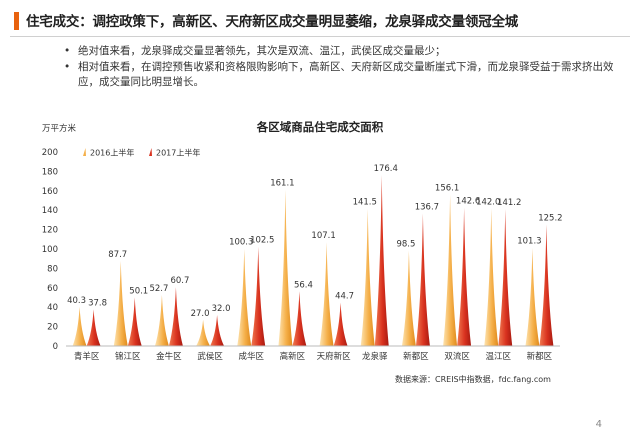  I want to click on y-axis: 0 20 40 60 80 100 120 140 160 180 200, so click(50, 250).